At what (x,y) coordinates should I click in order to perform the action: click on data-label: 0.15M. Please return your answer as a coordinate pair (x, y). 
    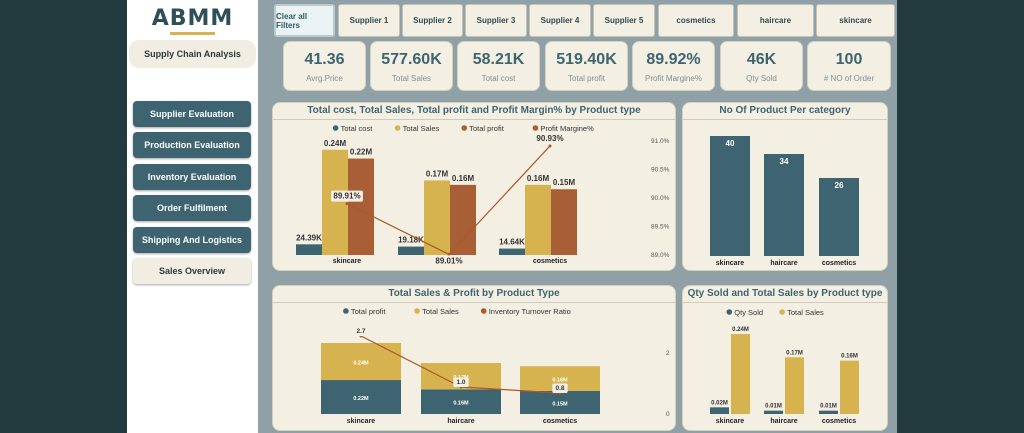
    Looking at the image, I should click on (560, 404).